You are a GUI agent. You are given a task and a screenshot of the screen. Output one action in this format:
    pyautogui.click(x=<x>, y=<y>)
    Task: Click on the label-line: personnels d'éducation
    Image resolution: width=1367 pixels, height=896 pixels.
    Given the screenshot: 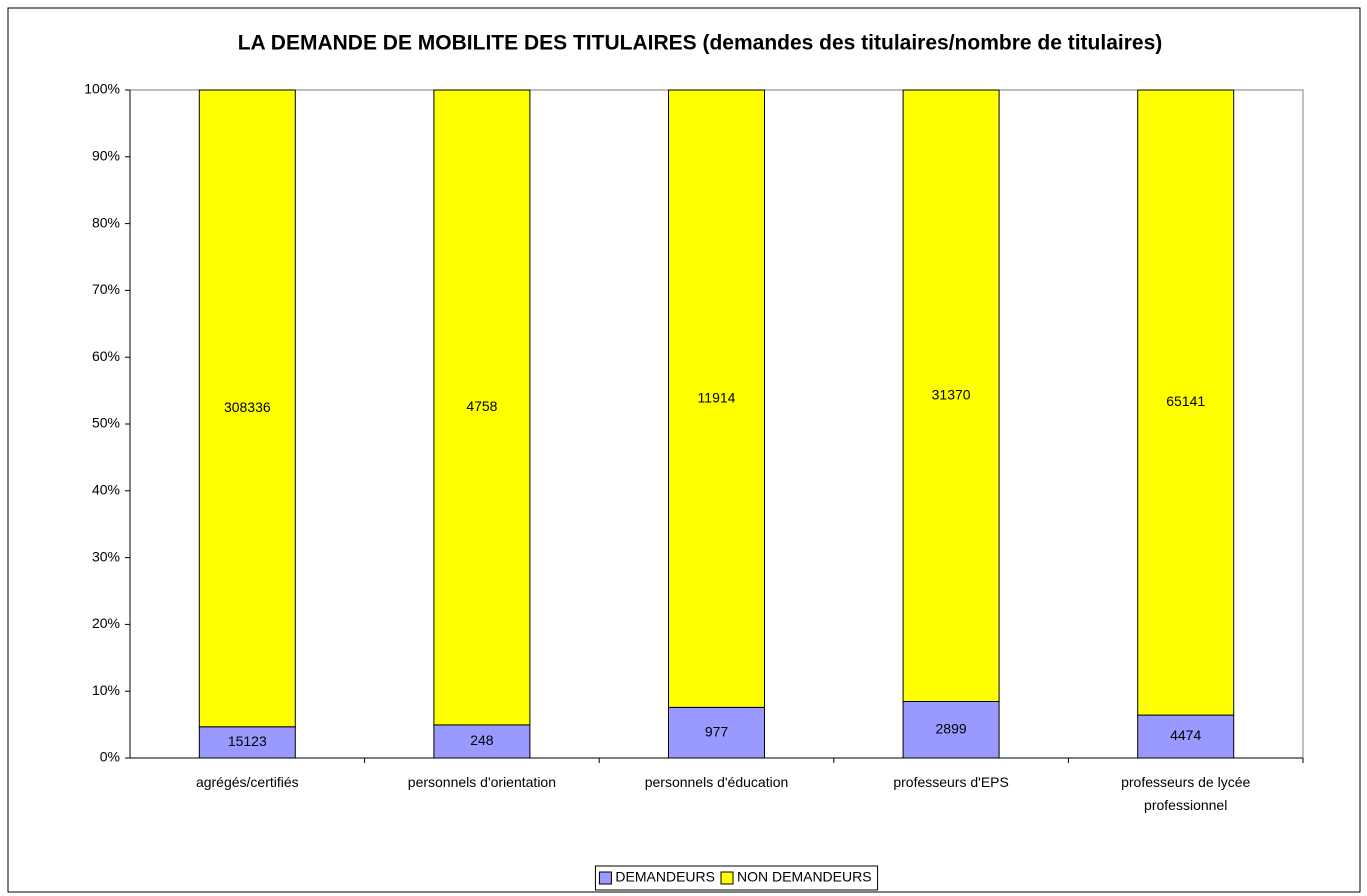 What is the action you would take?
    pyautogui.click(x=717, y=782)
    